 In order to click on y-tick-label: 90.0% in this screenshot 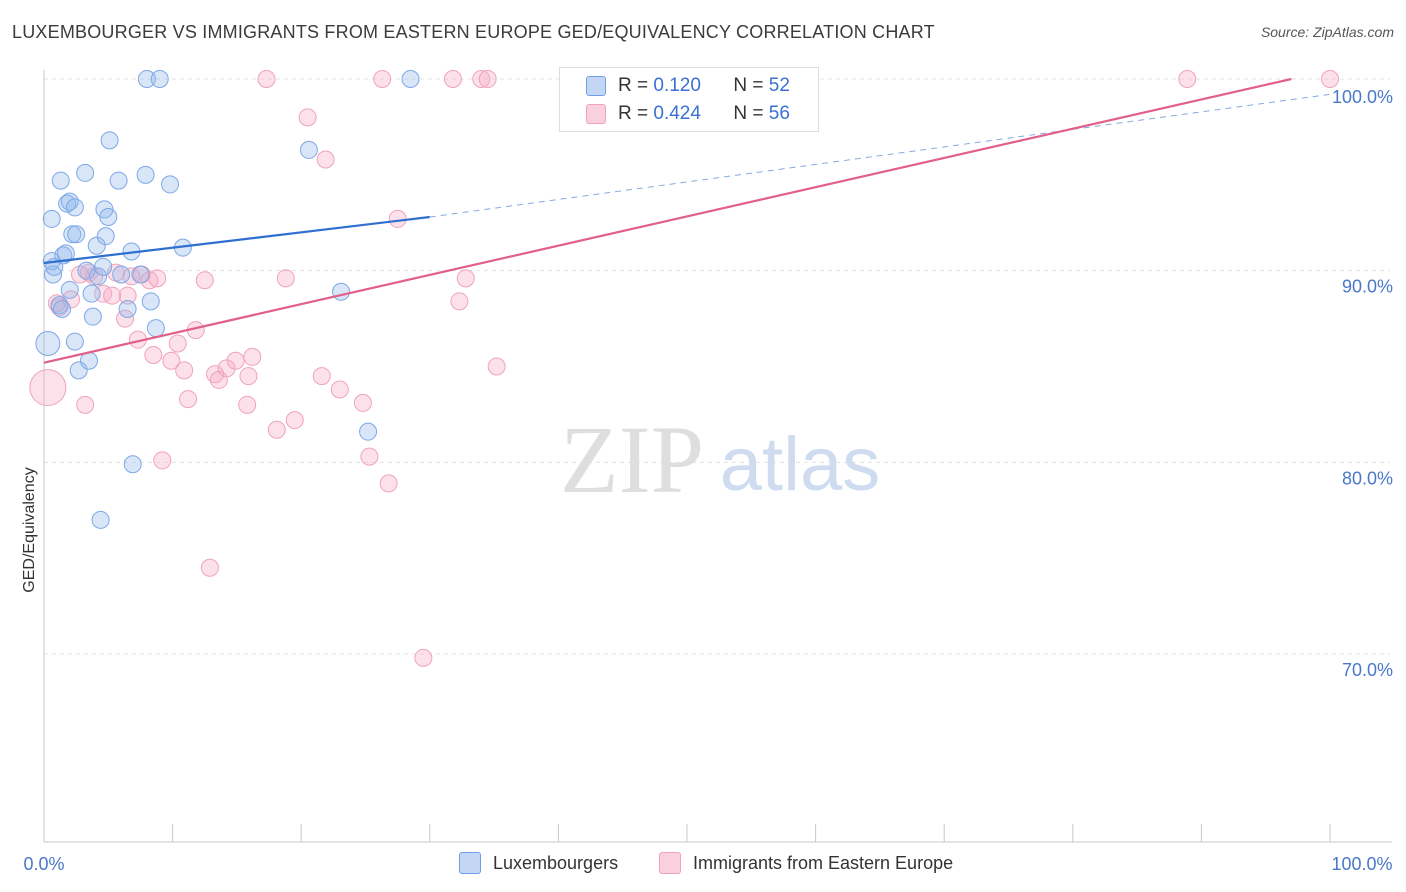, I will do `click(1367, 287)`.